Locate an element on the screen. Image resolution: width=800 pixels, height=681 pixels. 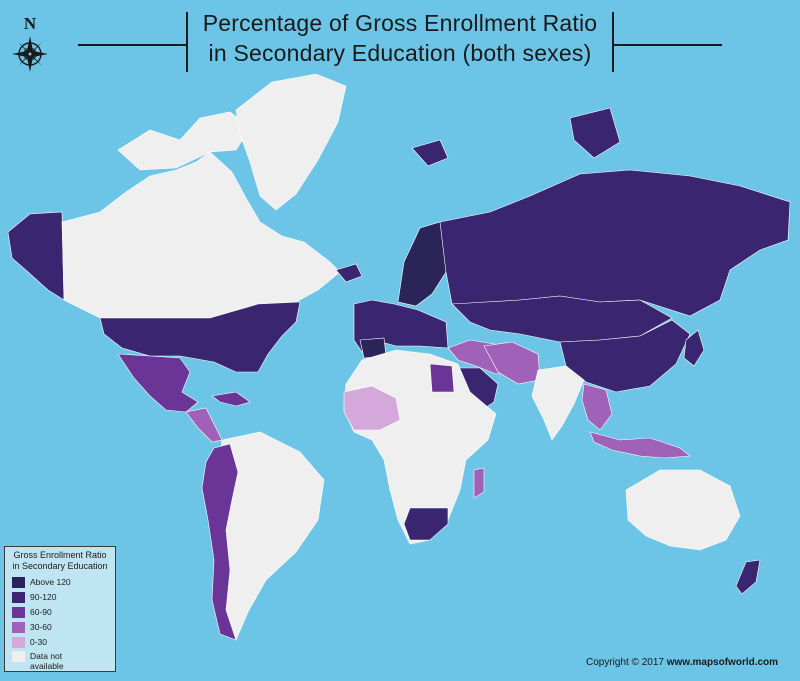
region-madagascar is located at coordinates (479, 483).